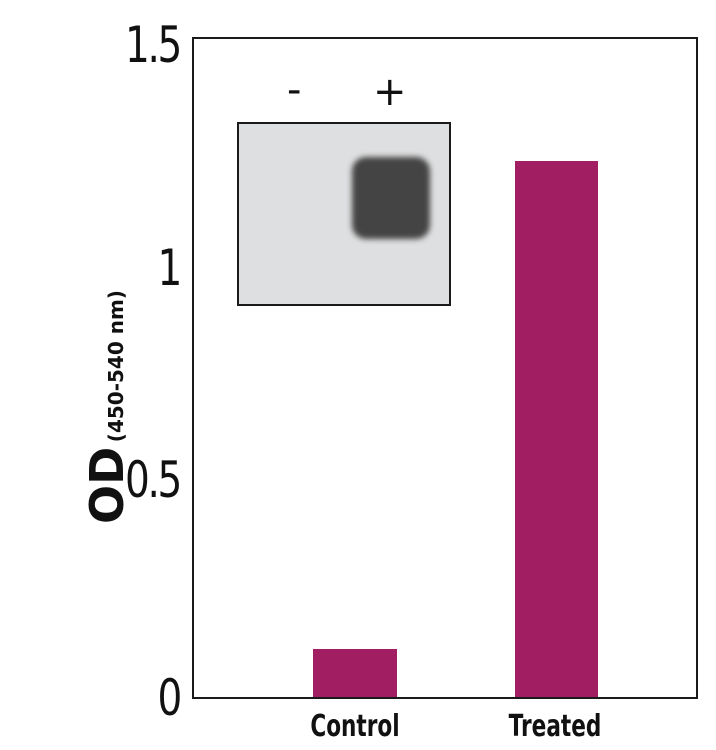 This screenshot has height=750, width=716. What do you see at coordinates (355, 726) in the screenshot?
I see `x-label-control: Control` at bounding box center [355, 726].